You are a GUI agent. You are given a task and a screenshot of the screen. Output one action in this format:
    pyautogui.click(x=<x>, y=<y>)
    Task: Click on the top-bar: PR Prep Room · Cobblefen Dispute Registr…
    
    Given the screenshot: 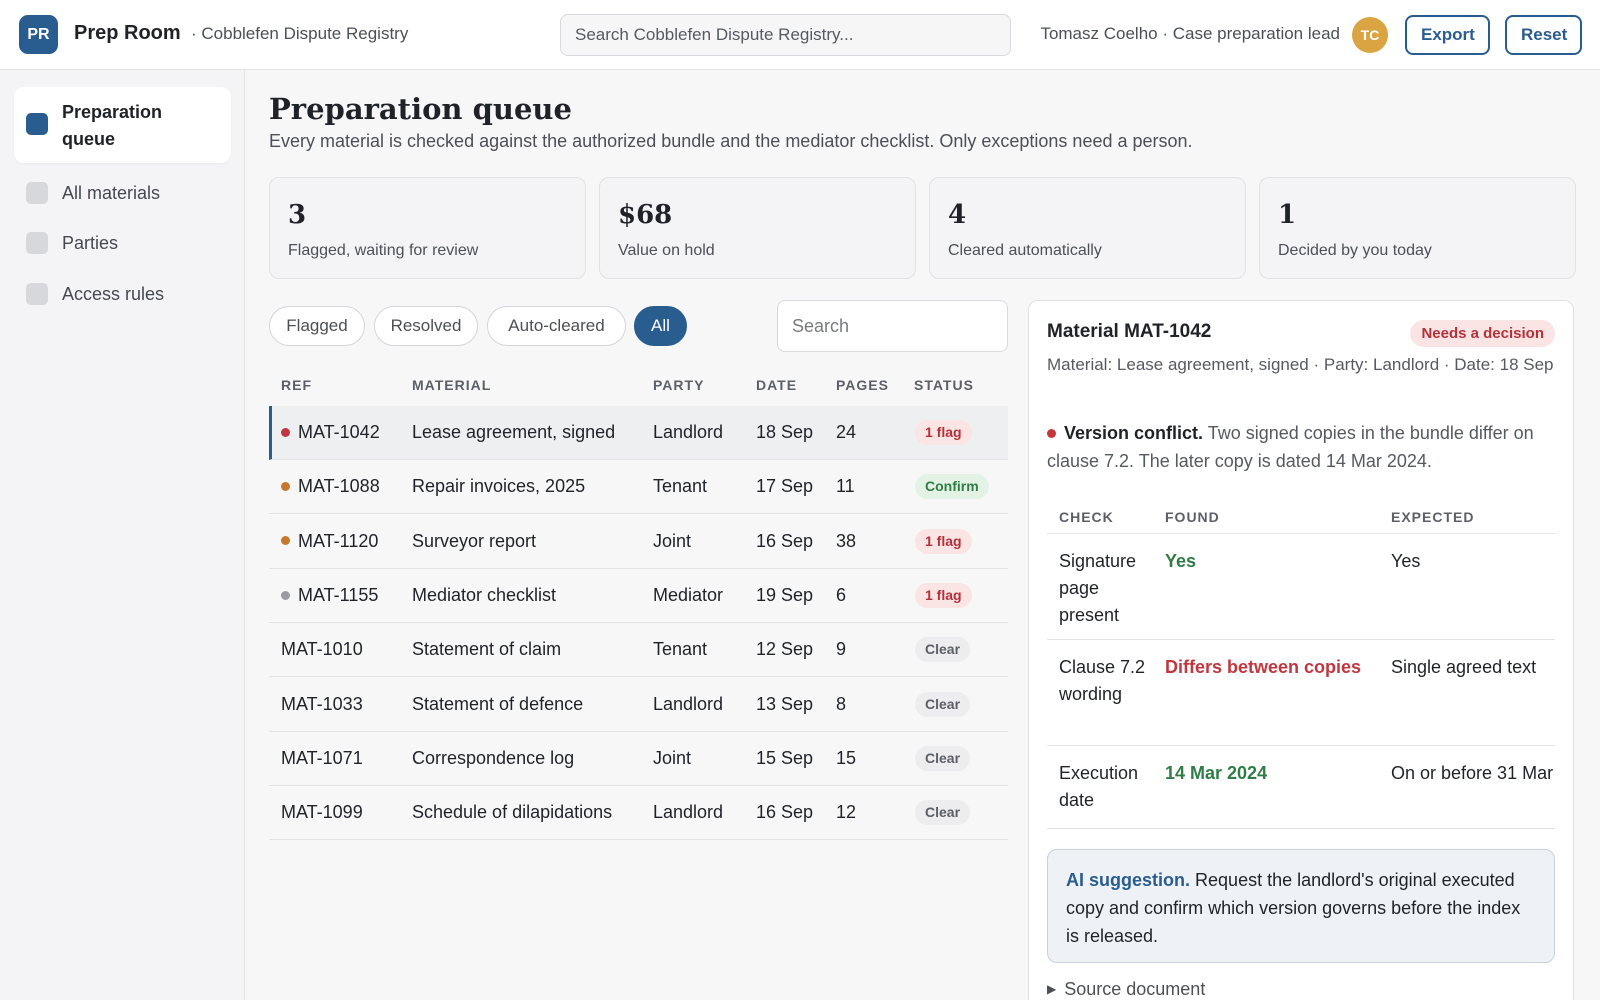 What is the action you would take?
    pyautogui.click(x=800, y=35)
    